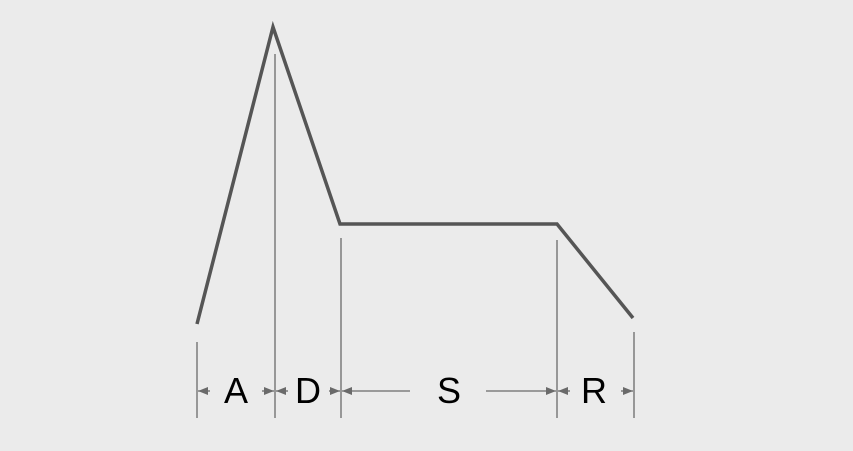 This screenshot has width=853, height=451. I want to click on attack-label: A, so click(236, 390).